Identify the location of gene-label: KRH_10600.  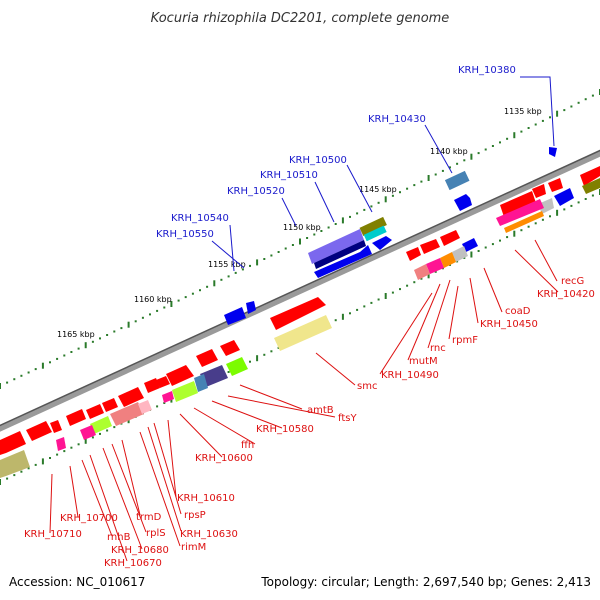
(224, 458).